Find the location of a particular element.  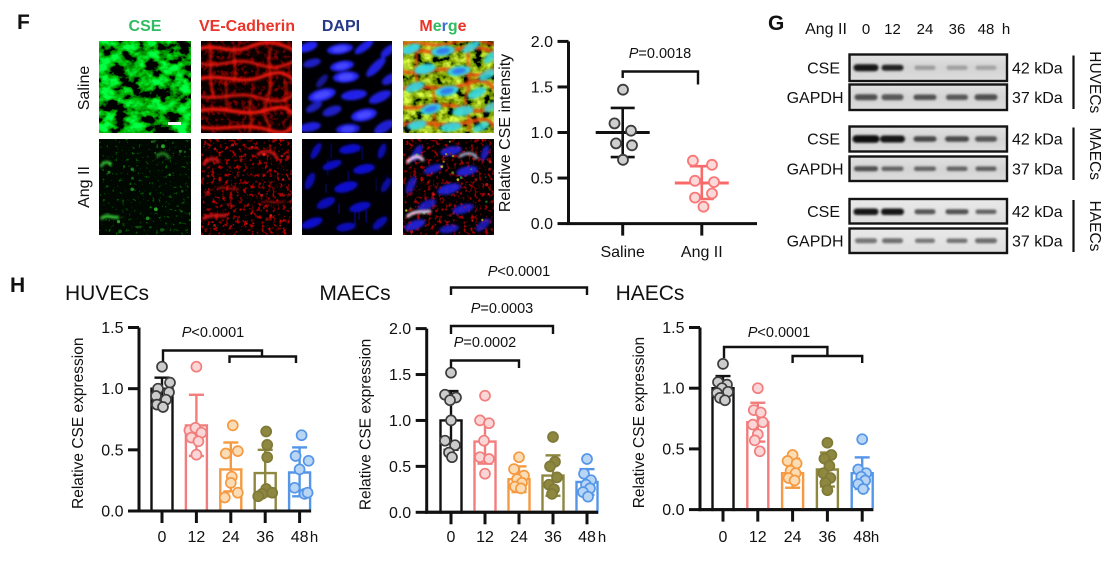

svg-text: G is located at coordinates (776, 23).